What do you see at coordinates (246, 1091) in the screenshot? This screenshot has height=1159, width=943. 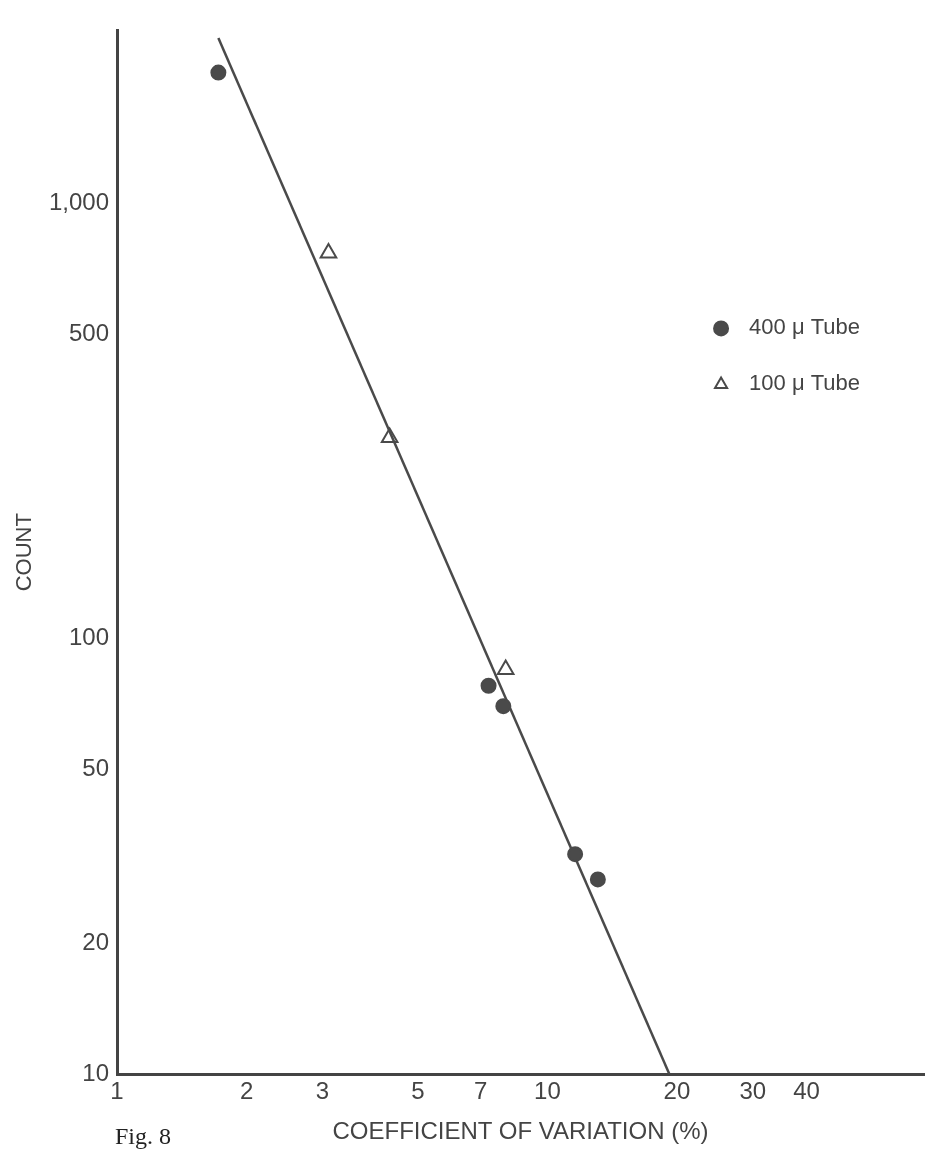 I see `x-tick-label: 2` at bounding box center [246, 1091].